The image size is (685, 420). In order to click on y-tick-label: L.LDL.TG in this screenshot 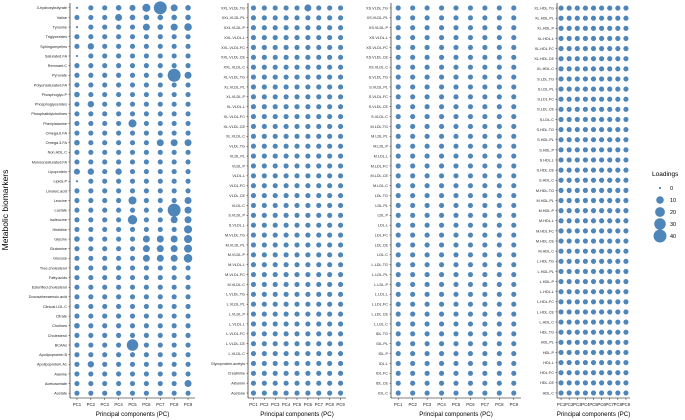, I will do `click(380, 265)`.